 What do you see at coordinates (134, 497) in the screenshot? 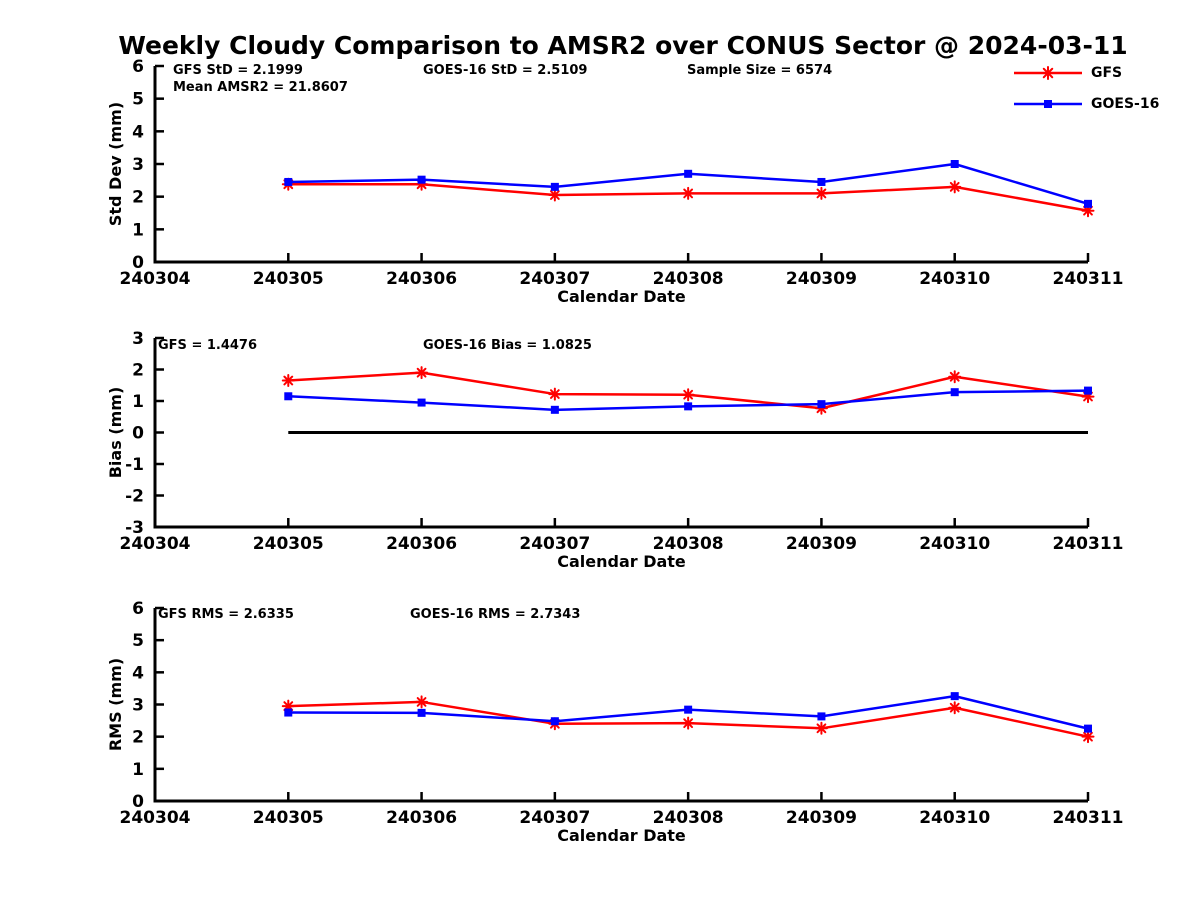
I see `y-tick-label: -2` at bounding box center [134, 497].